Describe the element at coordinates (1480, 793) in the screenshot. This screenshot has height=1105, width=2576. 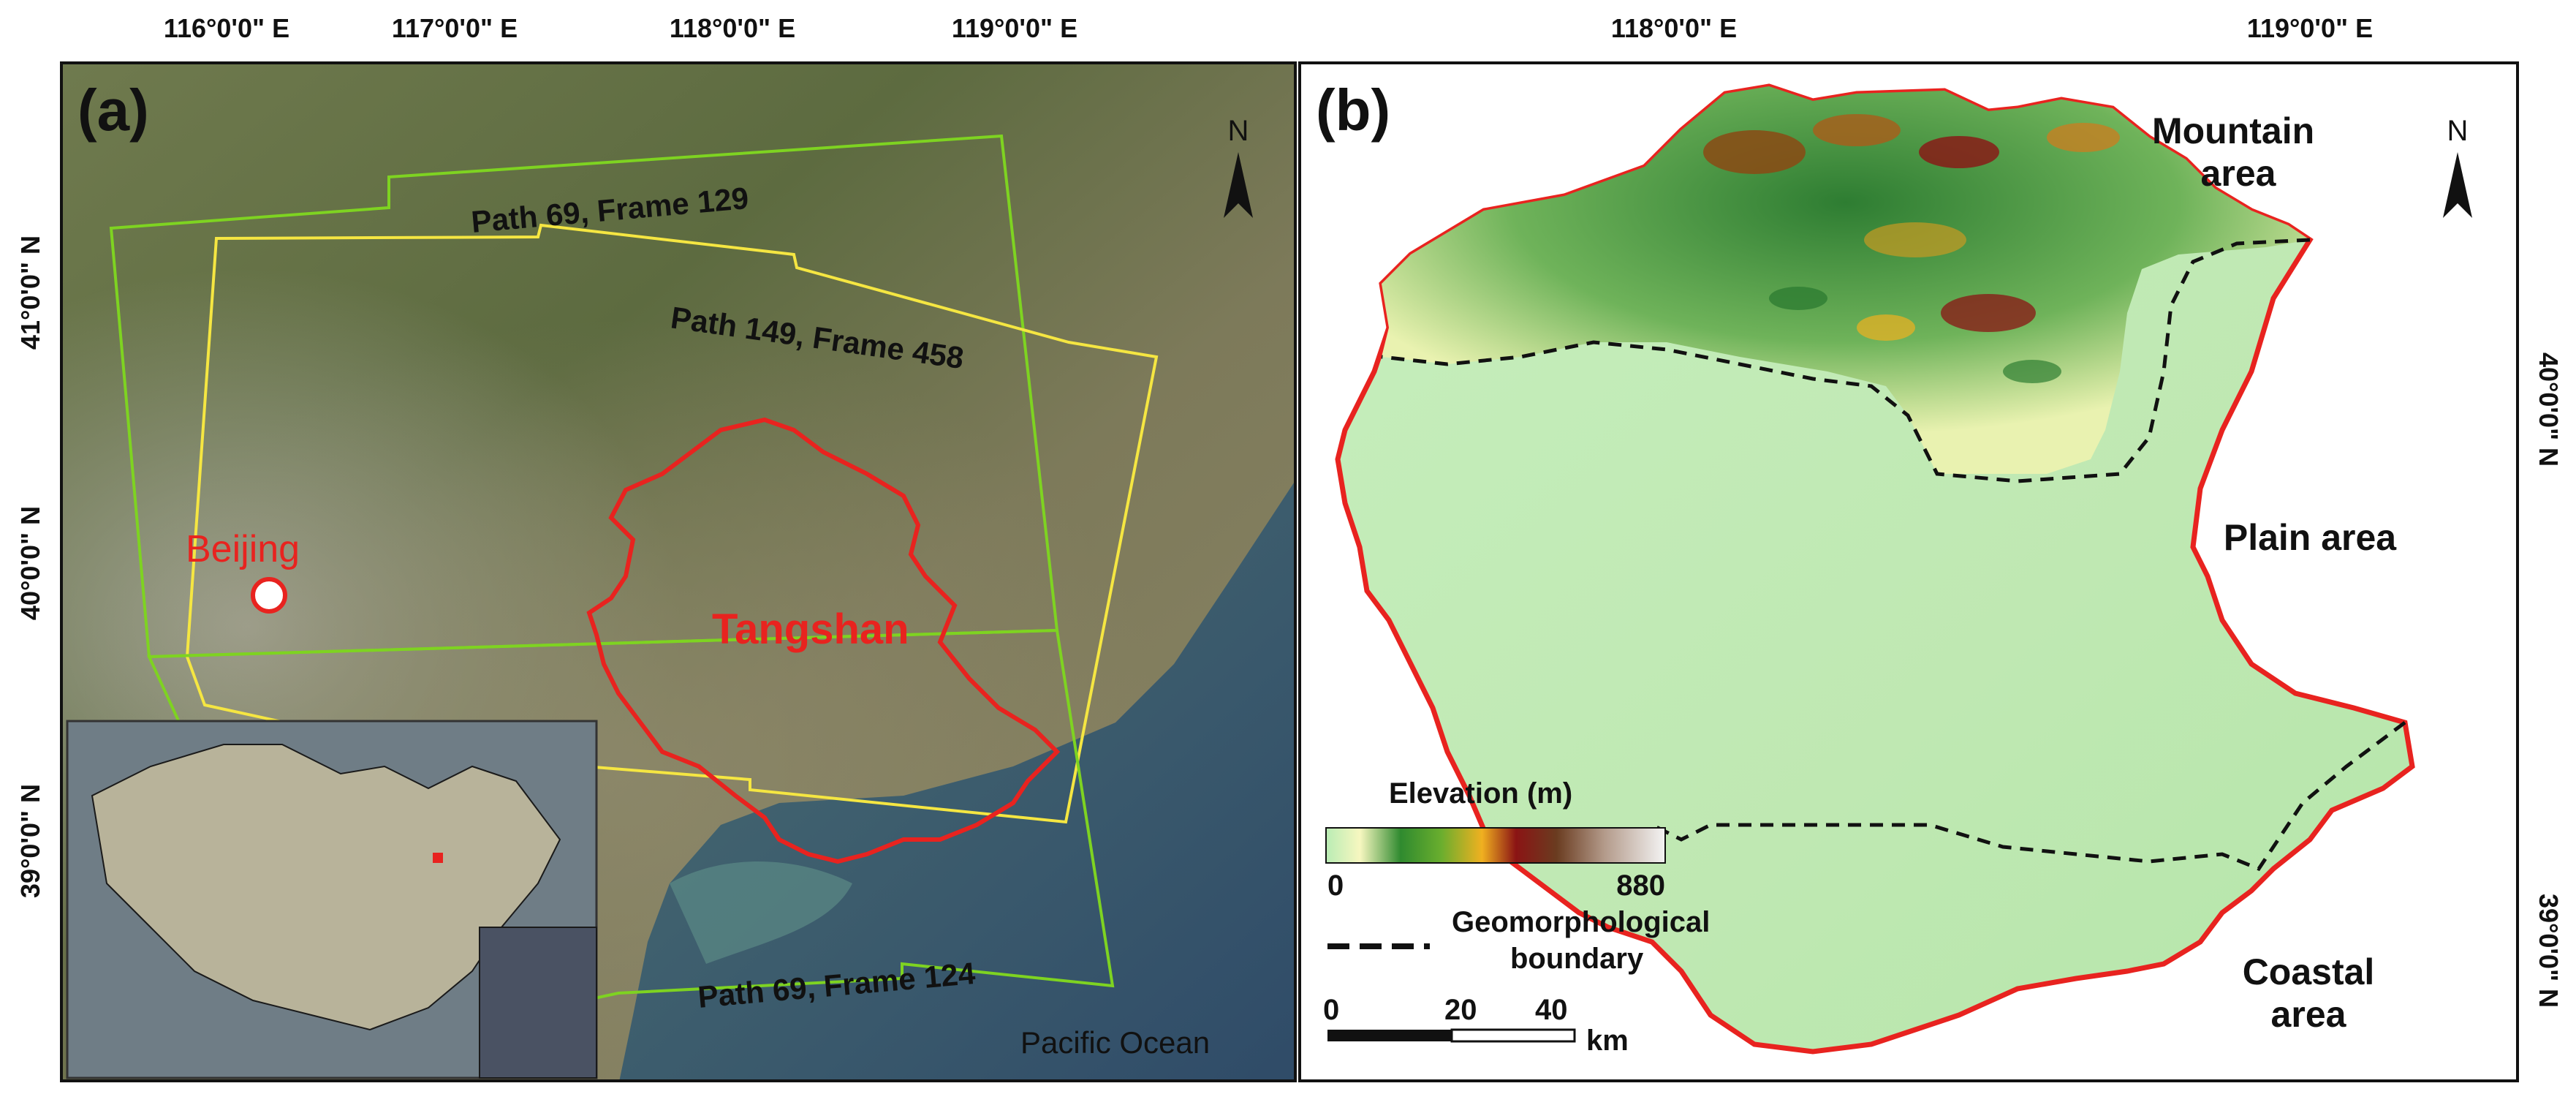
I see `elevation-legend-title: Elevation (m)` at that location.